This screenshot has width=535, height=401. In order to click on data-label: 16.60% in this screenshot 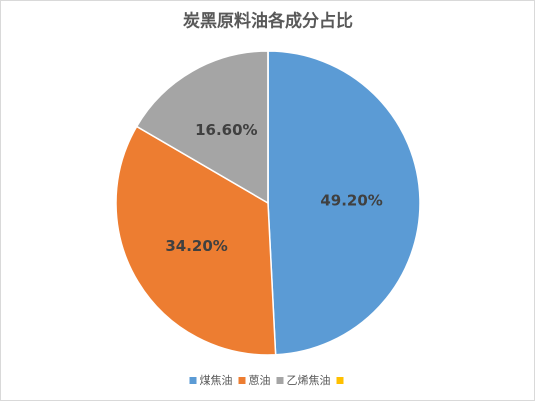, I will do `click(226, 130)`.